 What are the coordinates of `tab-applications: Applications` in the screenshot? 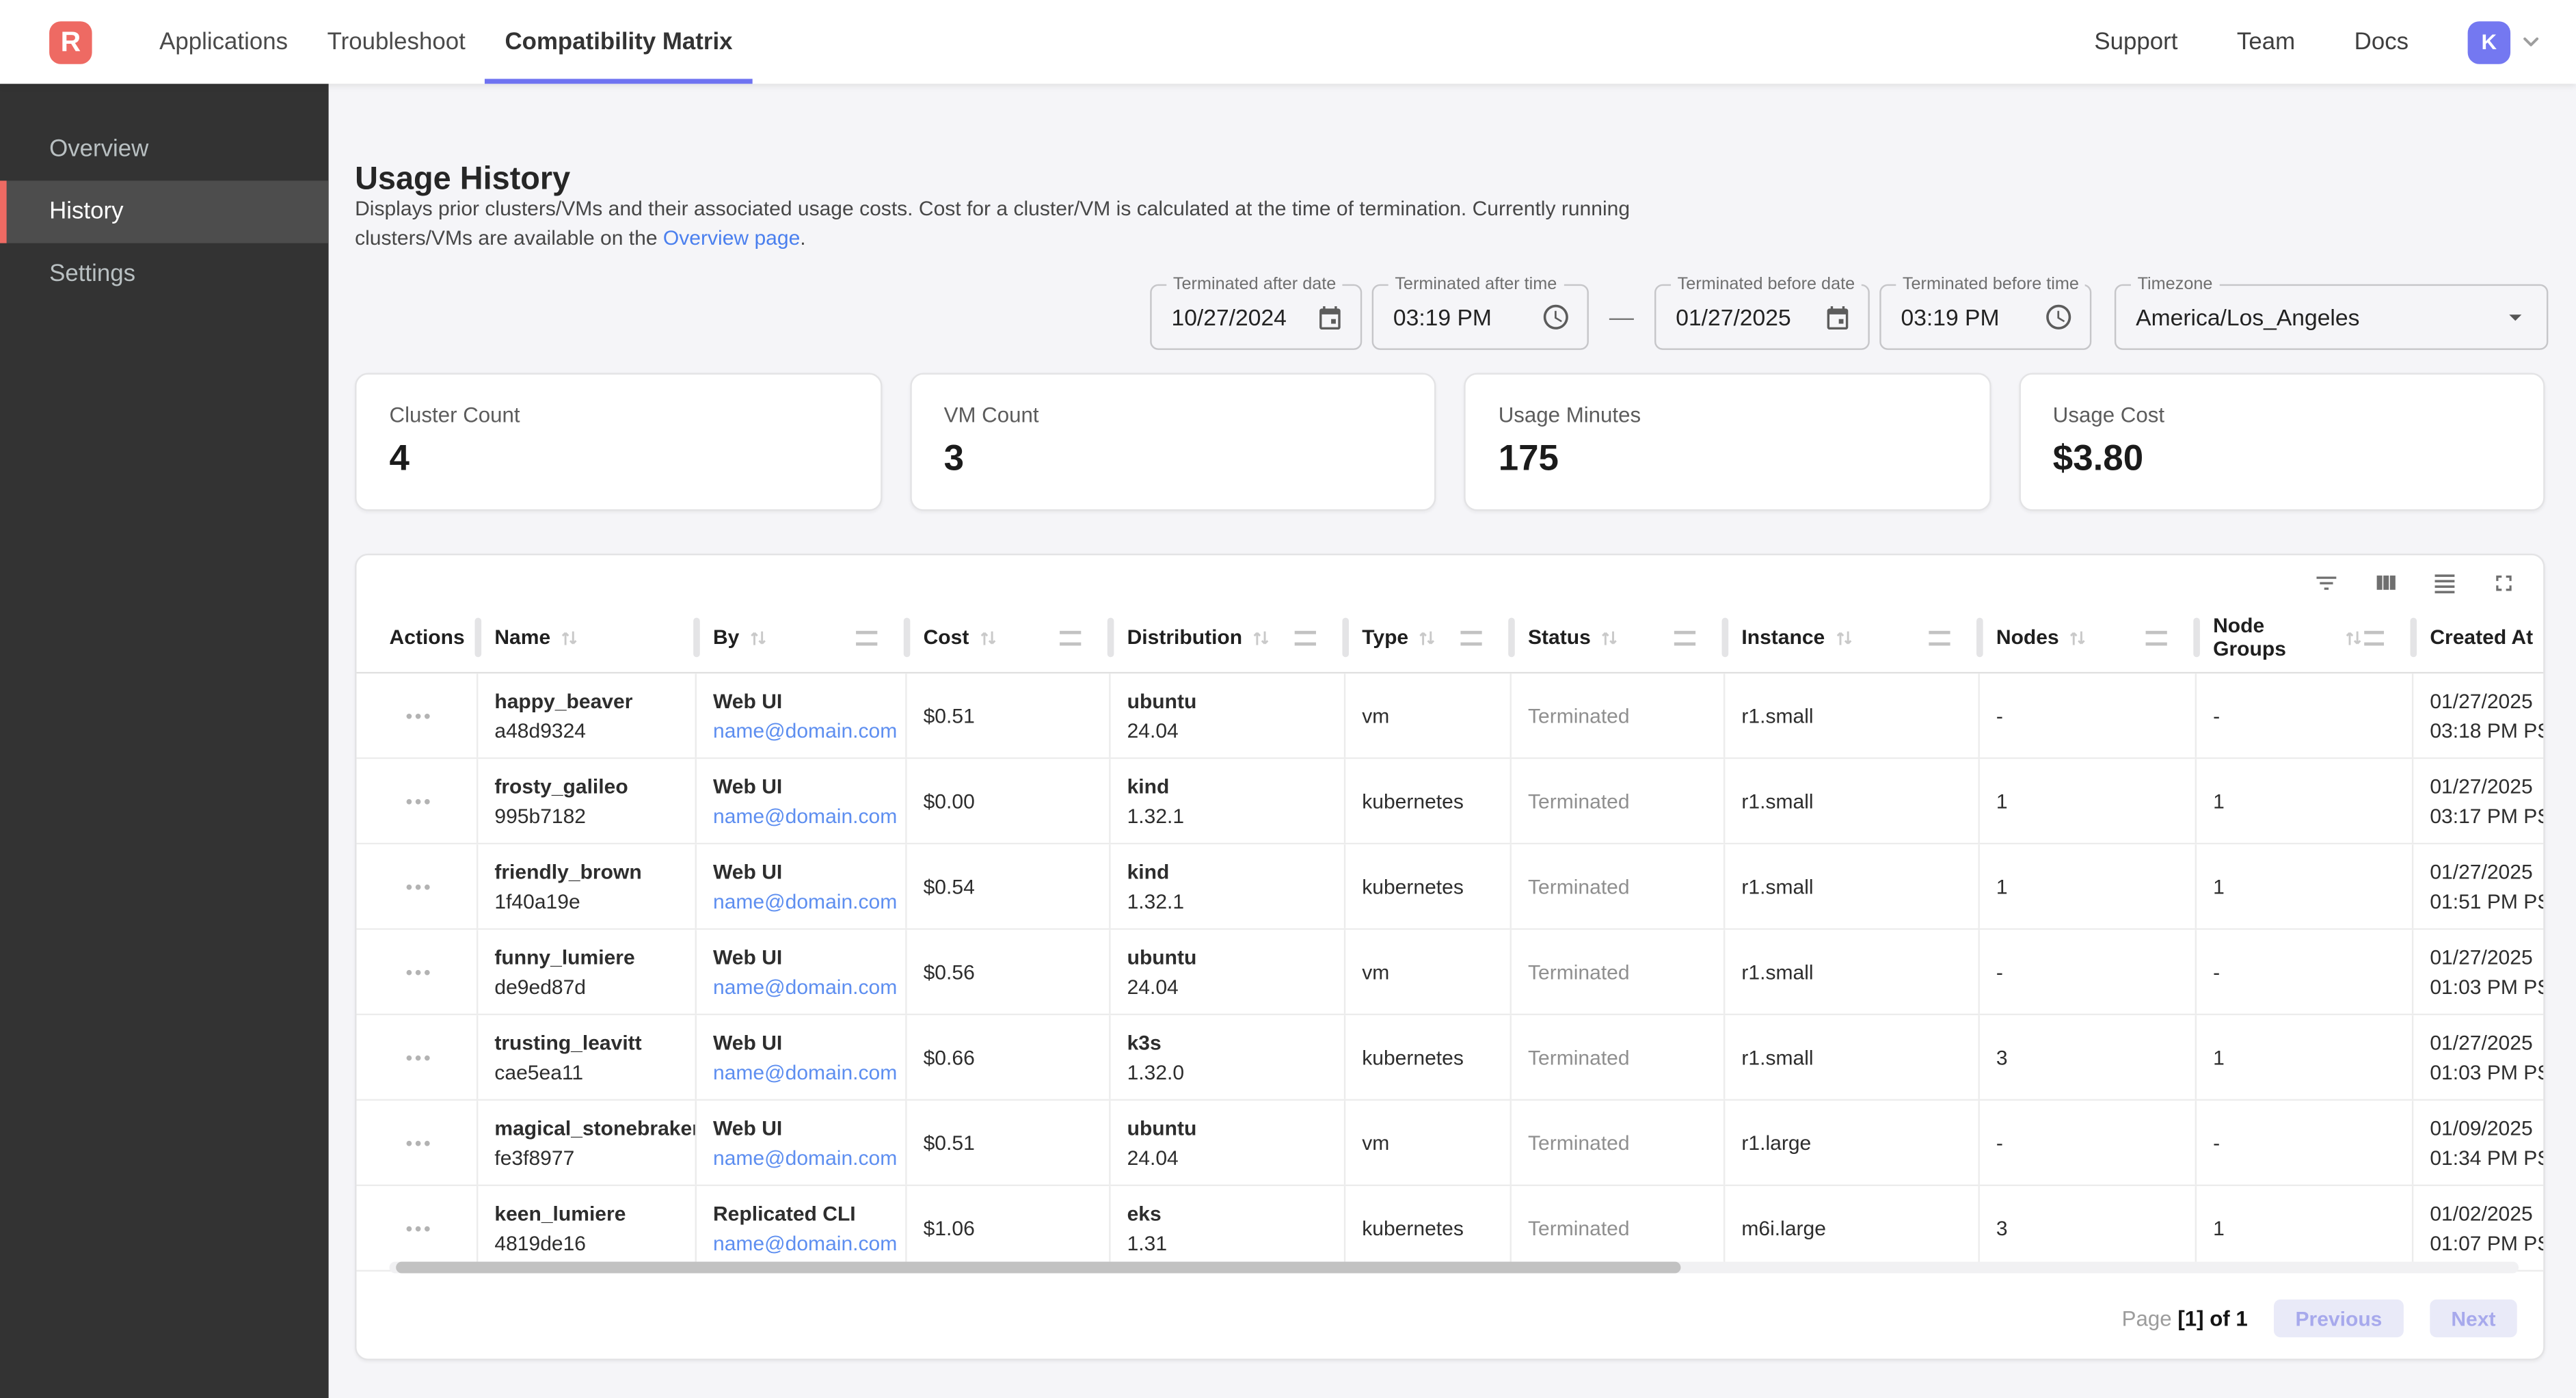 It's located at (224, 42).